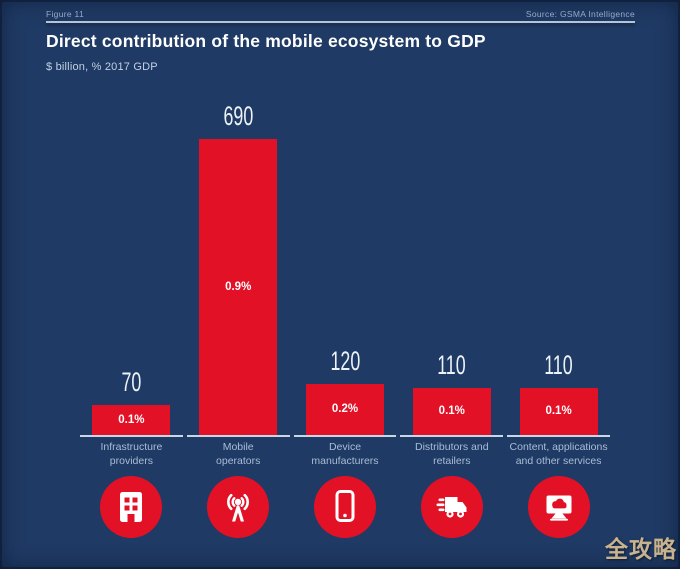 This screenshot has width=680, height=569. I want to click on category-label: Device manufacturers, so click(345, 454).